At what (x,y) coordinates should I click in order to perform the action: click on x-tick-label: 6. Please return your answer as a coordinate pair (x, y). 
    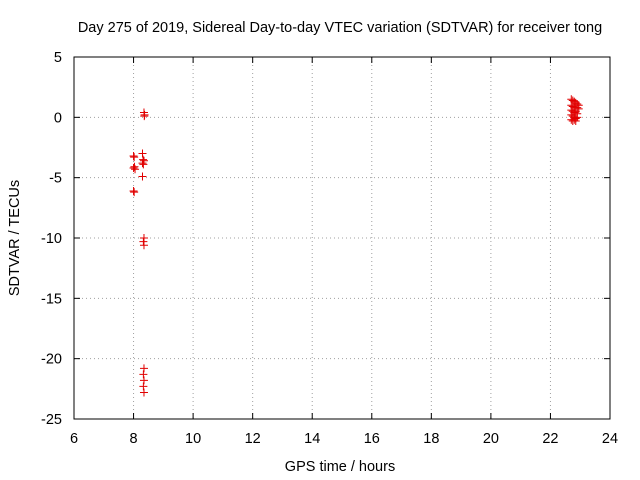
    Looking at the image, I should click on (74, 439).